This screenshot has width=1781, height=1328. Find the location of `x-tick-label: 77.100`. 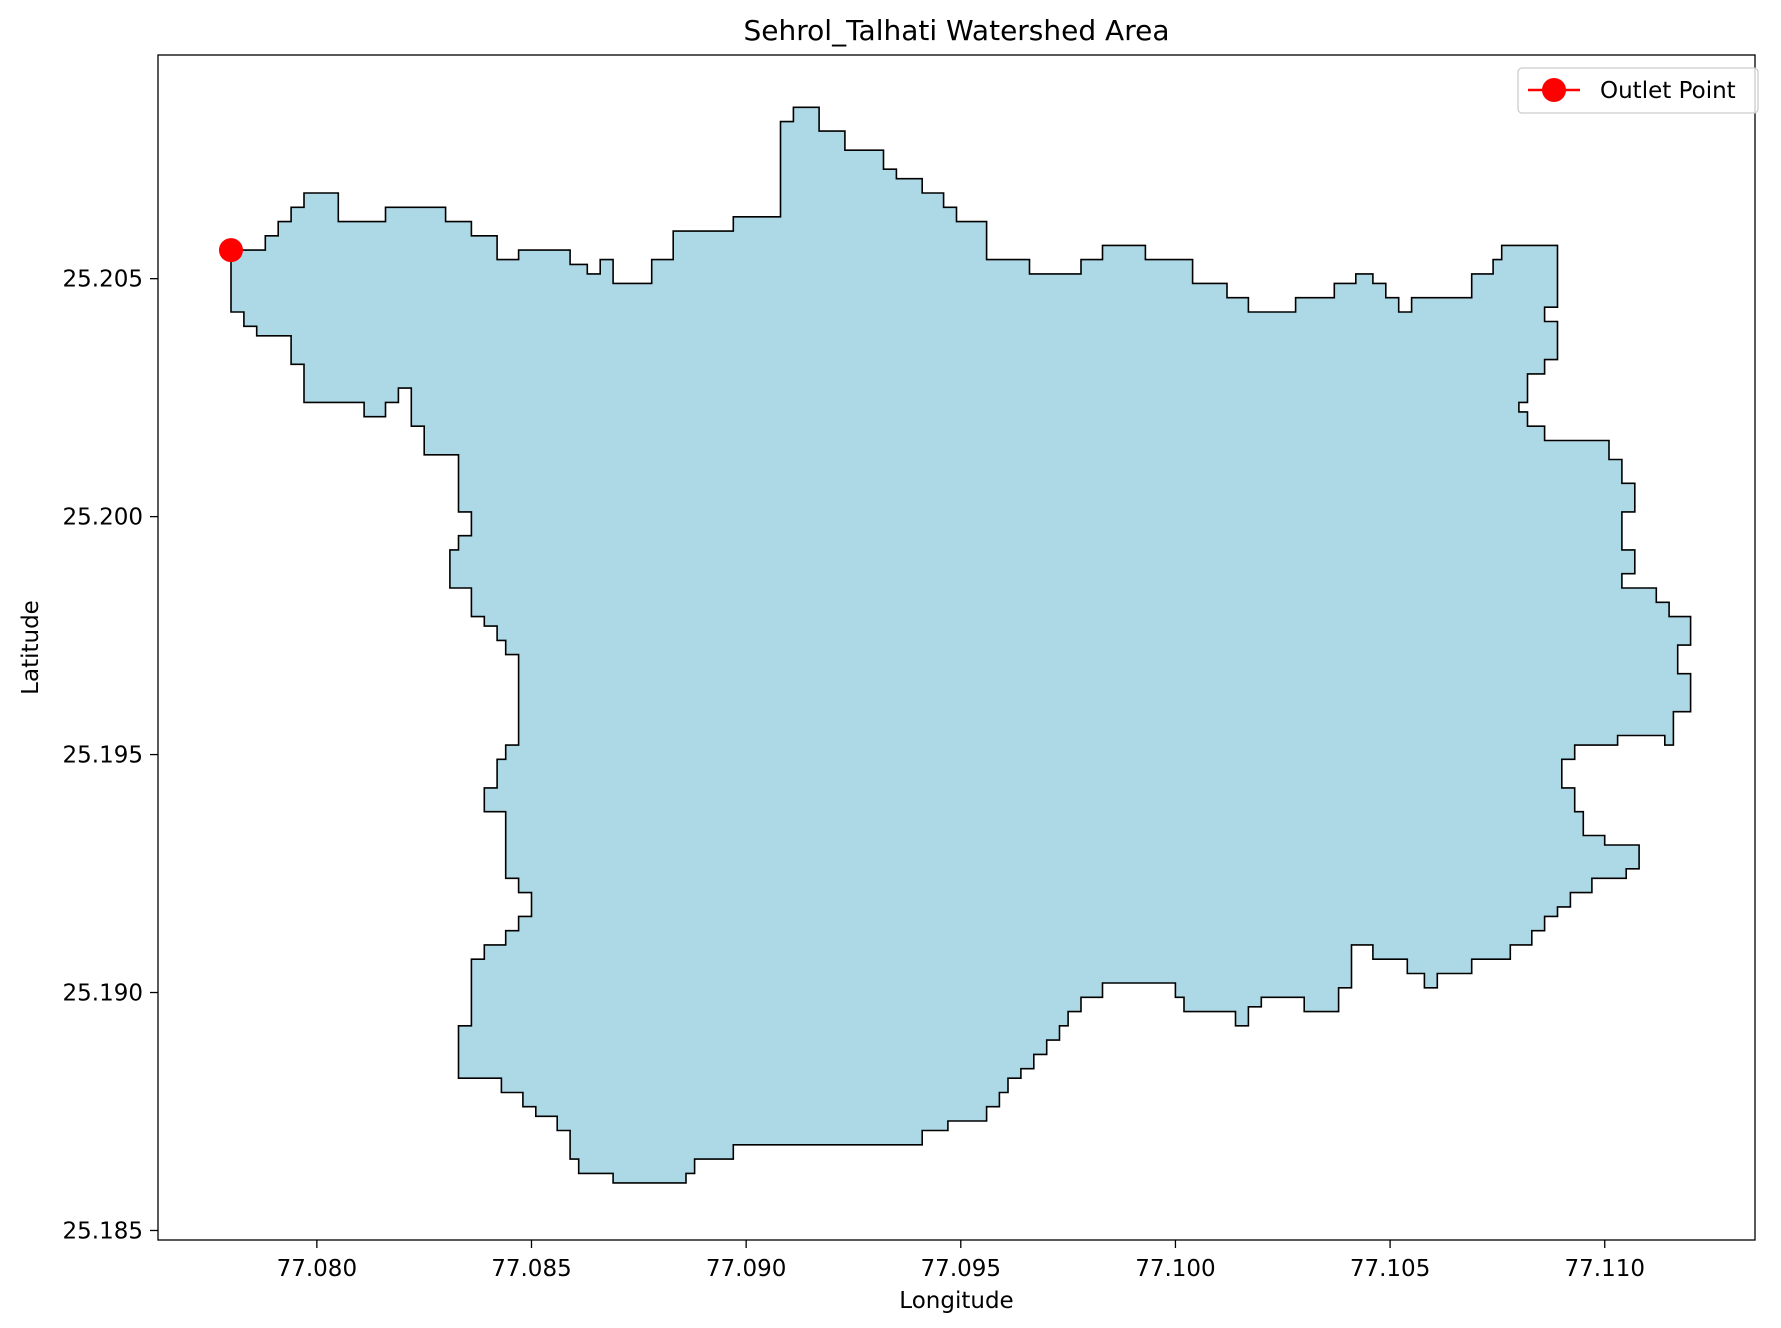

x-tick-label: 77.100 is located at coordinates (1175, 1269).